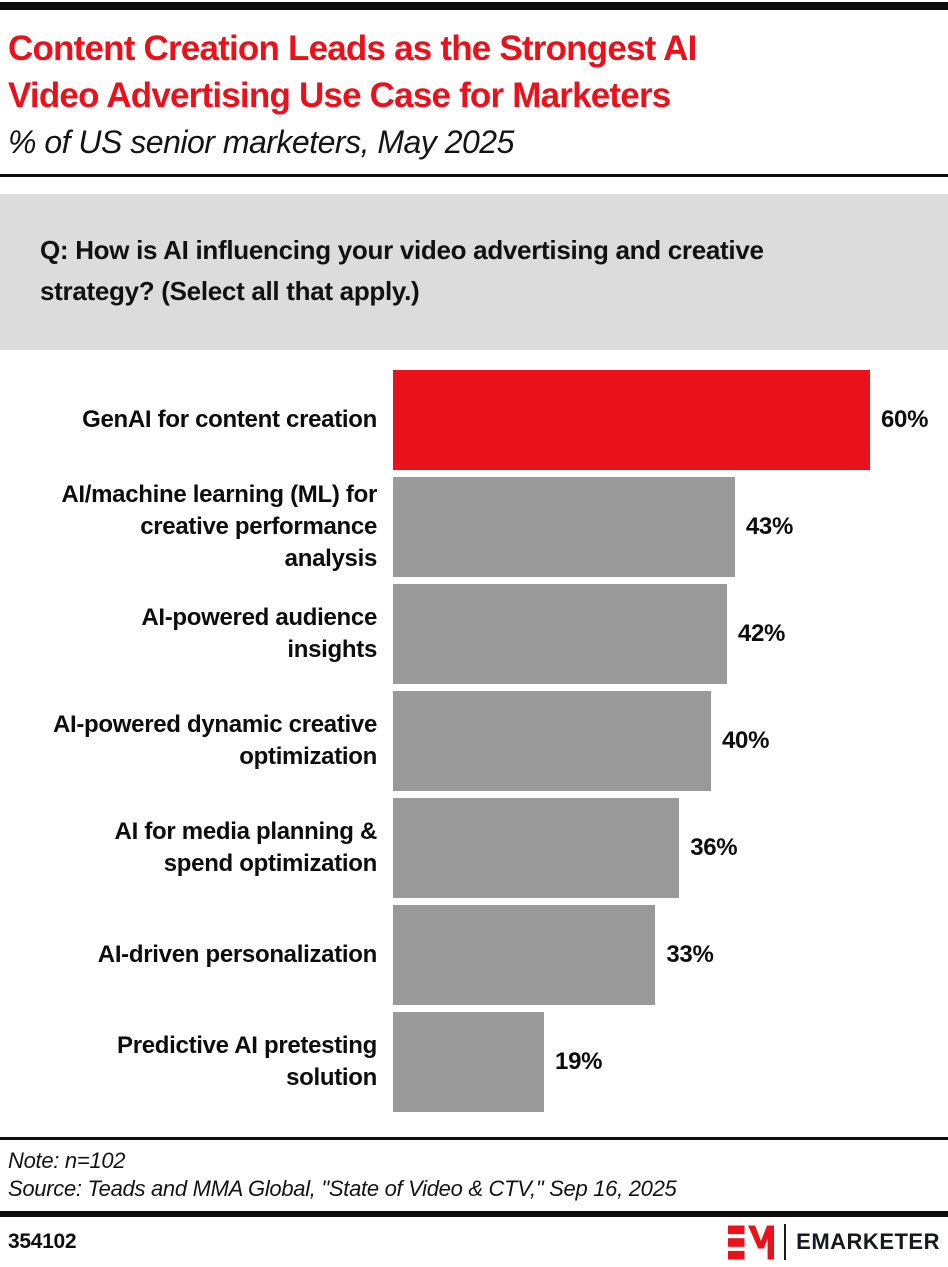 This screenshot has width=948, height=1267. I want to click on bar-row-predictive-pretesting: Predictive AI pretesting solution 19%, so click(474, 1062).